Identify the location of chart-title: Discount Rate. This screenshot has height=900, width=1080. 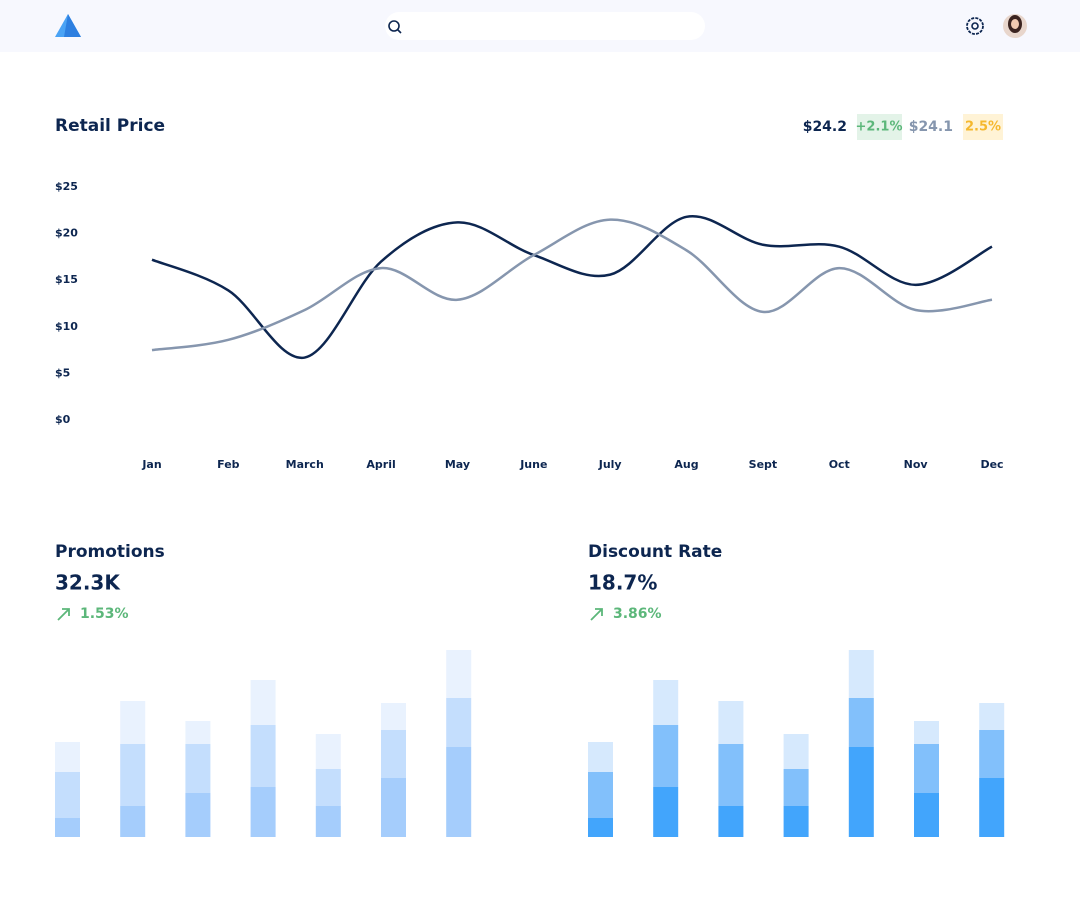
(655, 552).